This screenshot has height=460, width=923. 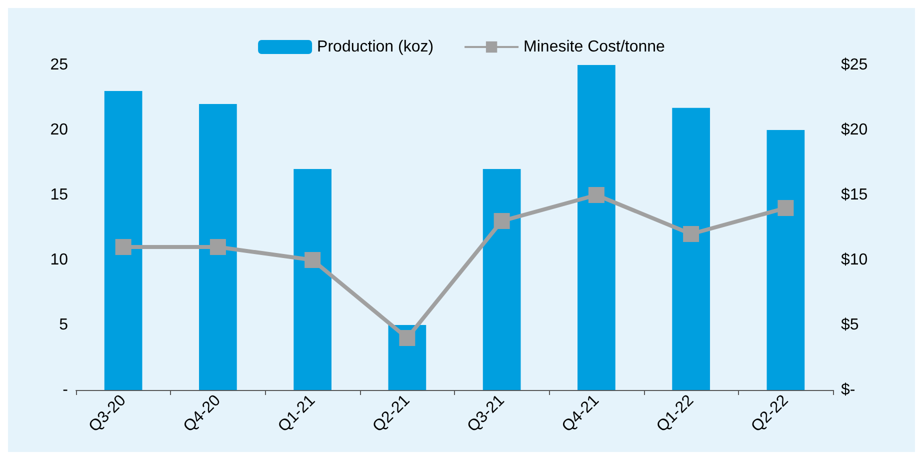 I want to click on y-tick-label: 5, so click(x=63, y=325).